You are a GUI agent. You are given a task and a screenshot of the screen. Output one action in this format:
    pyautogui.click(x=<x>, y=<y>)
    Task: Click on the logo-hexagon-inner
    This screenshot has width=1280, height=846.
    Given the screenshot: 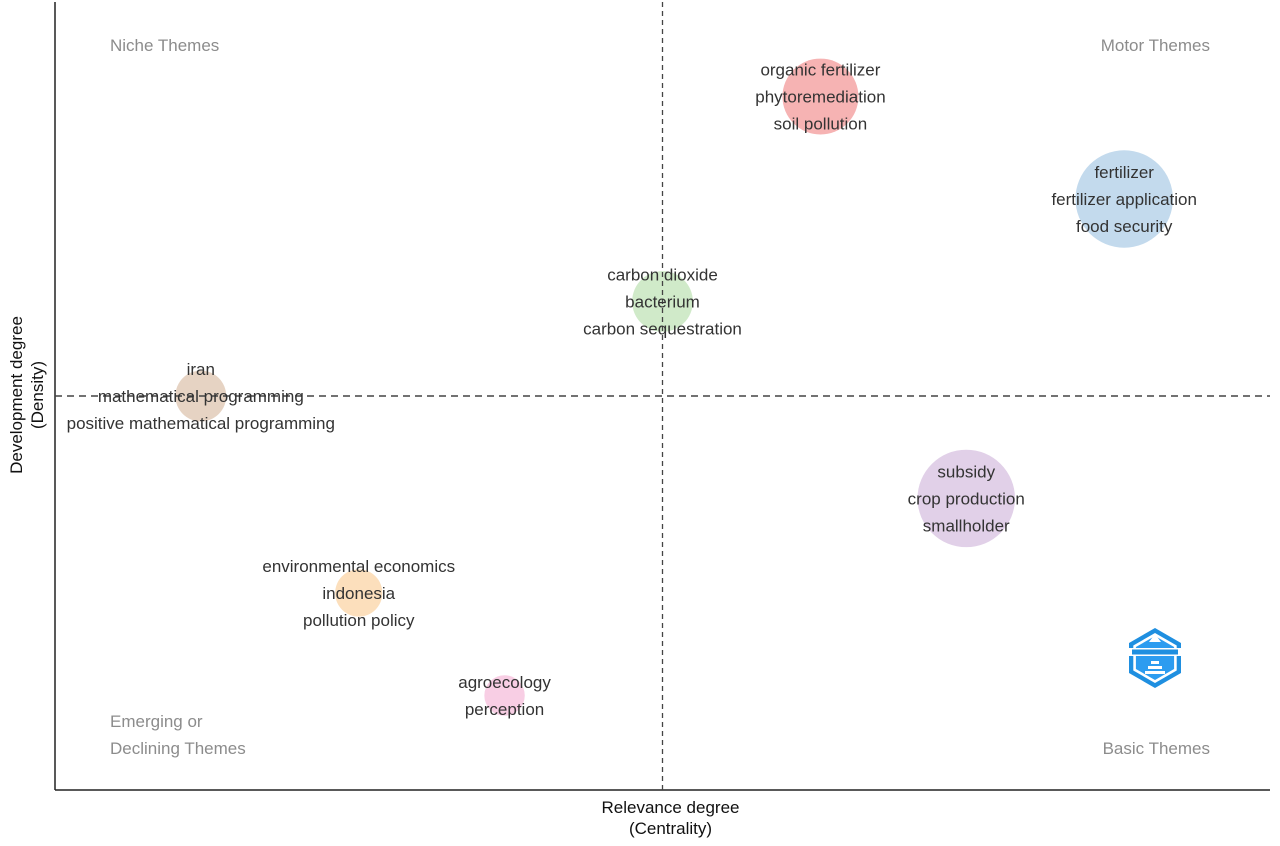 What is the action you would take?
    pyautogui.click(x=1155, y=658)
    